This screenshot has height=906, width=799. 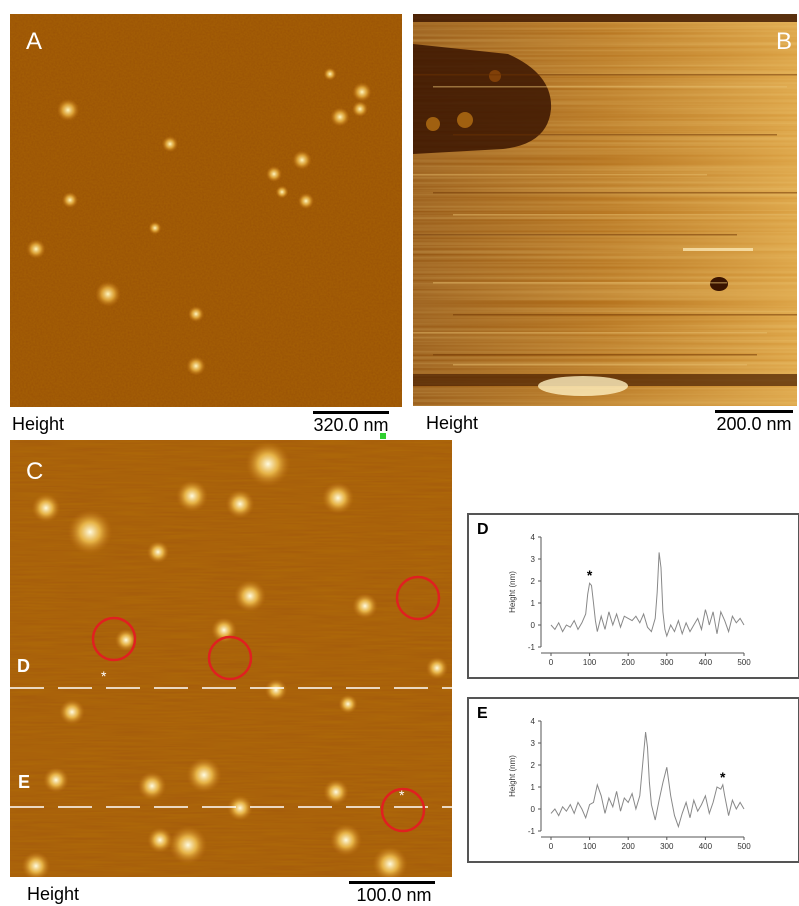 What do you see at coordinates (104, 676) in the screenshot?
I see `asterisk-d: *` at bounding box center [104, 676].